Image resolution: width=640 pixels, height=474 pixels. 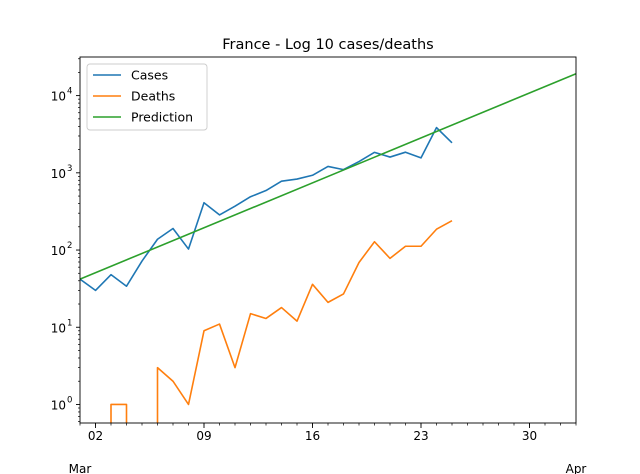 I want to click on x-tick-label: 09, so click(x=203, y=436).